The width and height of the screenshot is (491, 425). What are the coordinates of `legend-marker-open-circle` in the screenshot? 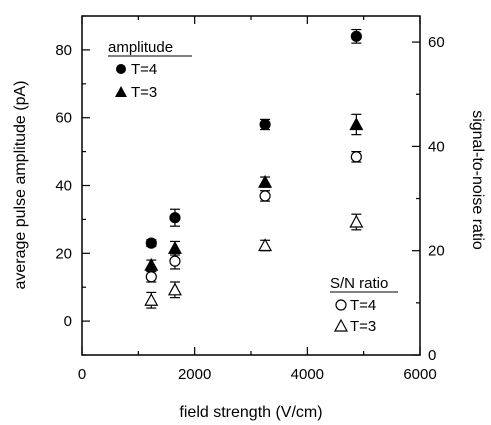 It's located at (341, 305).